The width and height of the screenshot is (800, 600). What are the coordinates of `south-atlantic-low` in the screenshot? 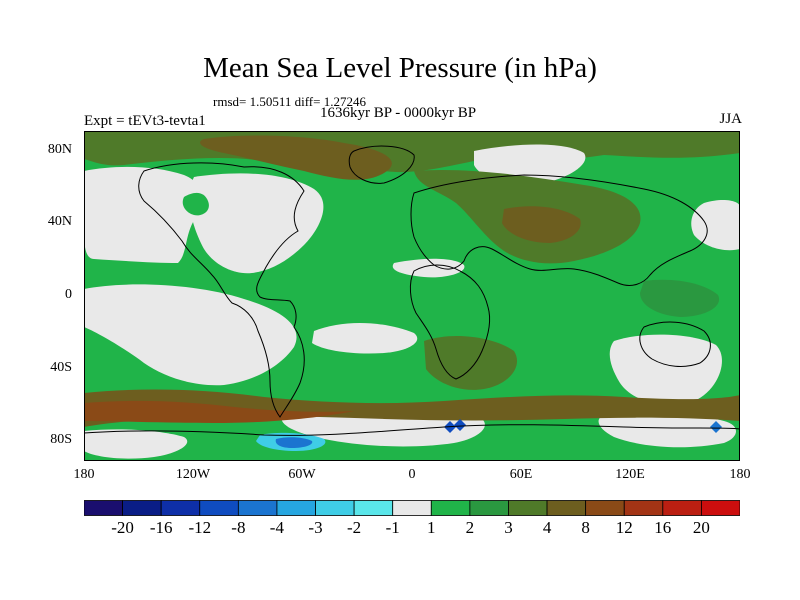 It's located at (365, 338).